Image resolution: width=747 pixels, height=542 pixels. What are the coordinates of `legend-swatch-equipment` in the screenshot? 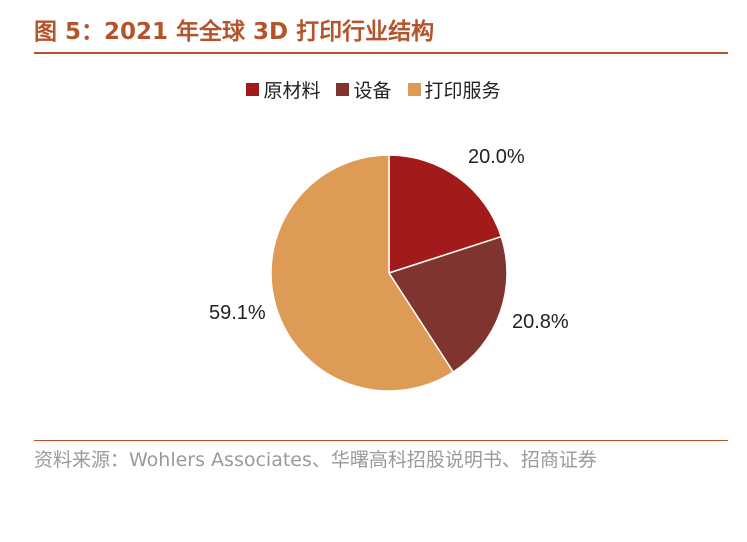 It's located at (343, 89).